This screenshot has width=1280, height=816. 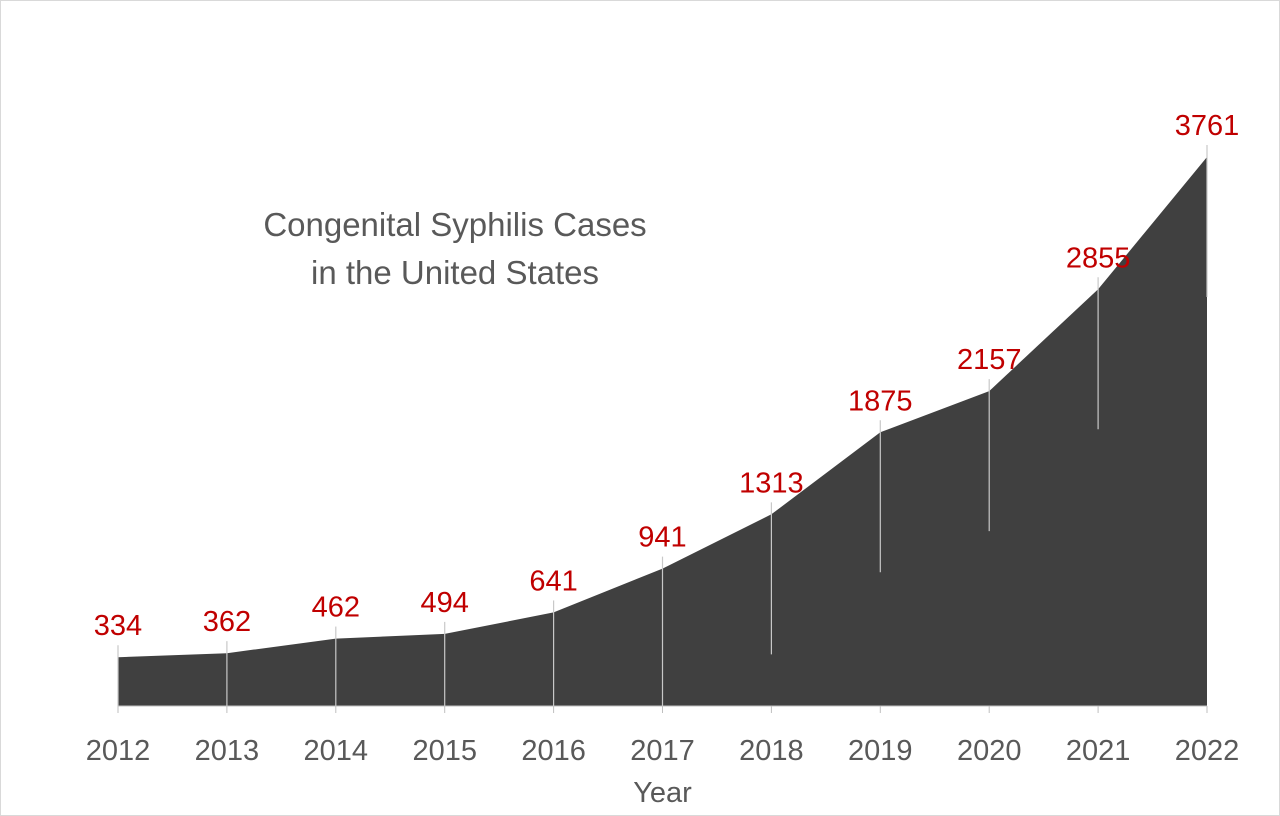 I want to click on data-label: 2157, so click(x=989, y=360).